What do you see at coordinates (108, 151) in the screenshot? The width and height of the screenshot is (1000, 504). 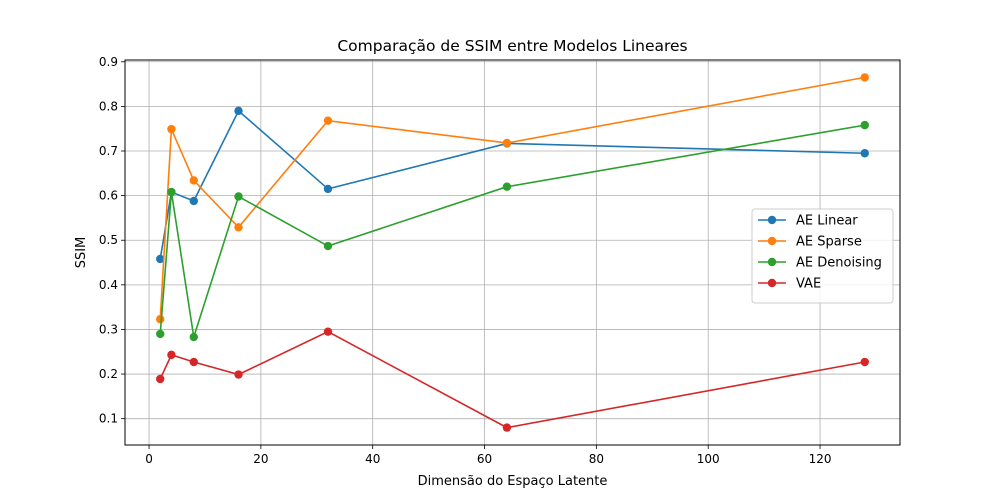 I see `y-tick-label: 0.7` at bounding box center [108, 151].